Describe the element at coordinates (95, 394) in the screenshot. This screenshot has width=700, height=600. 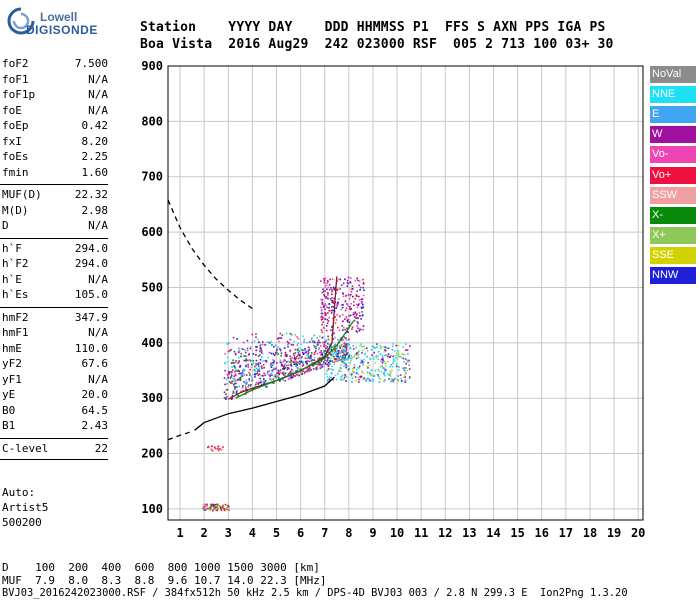
I see `param-value: 20.0` at that location.